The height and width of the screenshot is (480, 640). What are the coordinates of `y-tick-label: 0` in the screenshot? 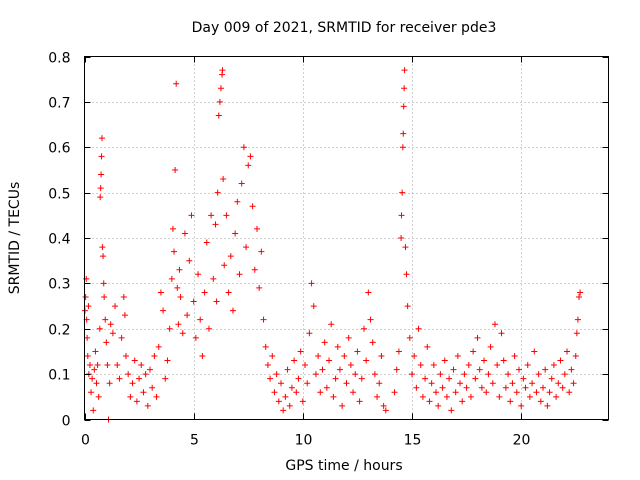 It's located at (66, 422).